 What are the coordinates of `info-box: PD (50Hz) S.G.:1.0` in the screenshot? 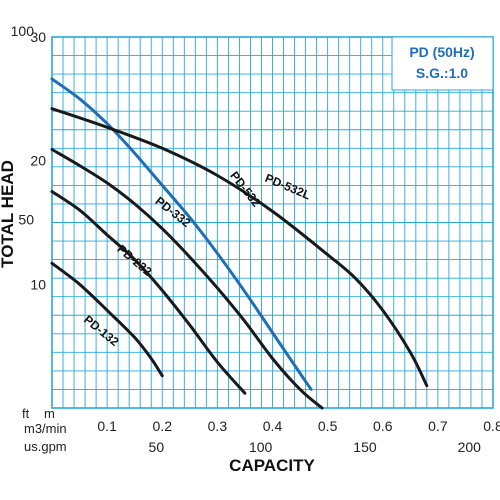 It's located at (442, 63).